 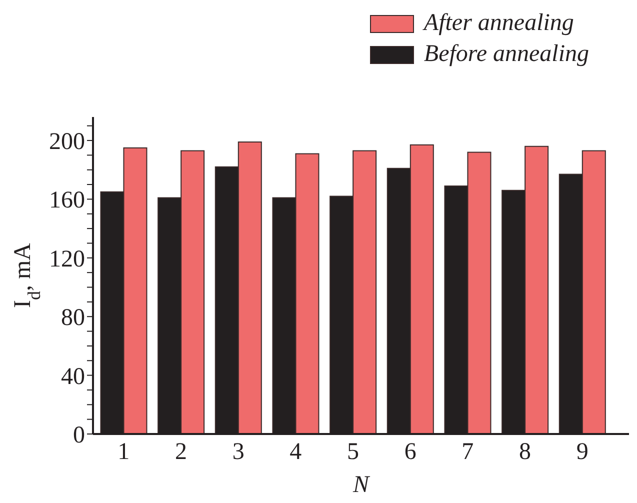 I want to click on y-tick-label: 160, so click(x=67, y=201).